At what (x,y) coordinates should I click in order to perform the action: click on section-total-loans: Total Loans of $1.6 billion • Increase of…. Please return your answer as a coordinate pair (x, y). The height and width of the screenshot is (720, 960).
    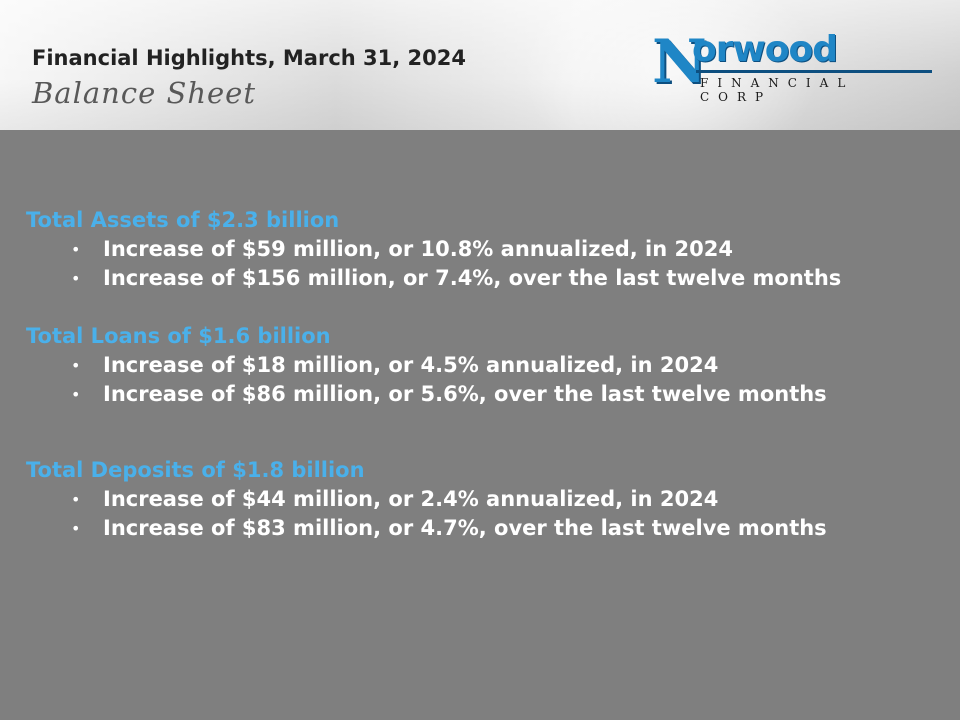
    Looking at the image, I should click on (486, 365).